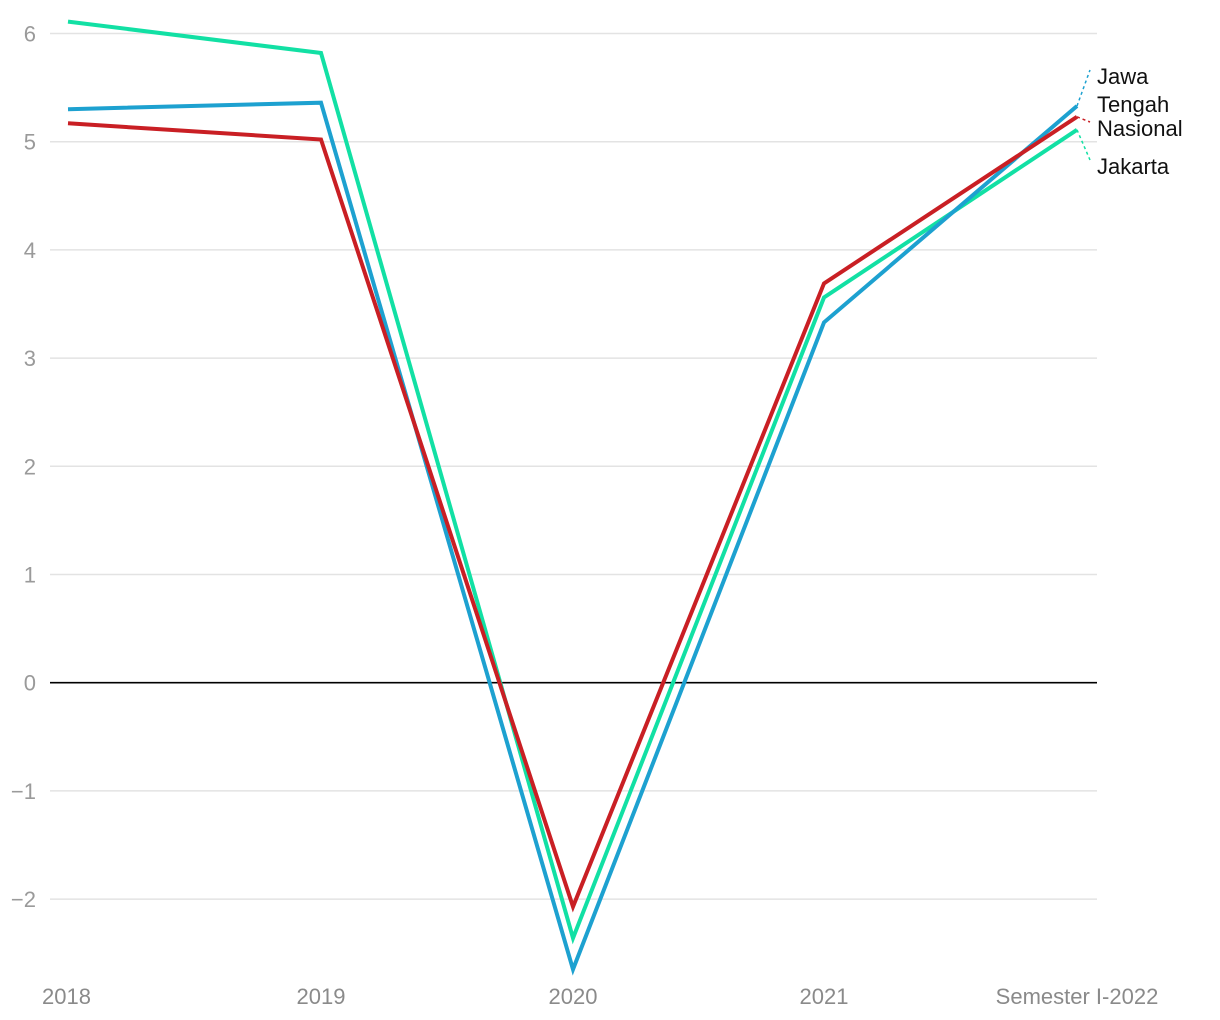 This screenshot has height=1020, width=1220. What do you see at coordinates (23, 791) in the screenshot?
I see `y-tick-label: −1` at bounding box center [23, 791].